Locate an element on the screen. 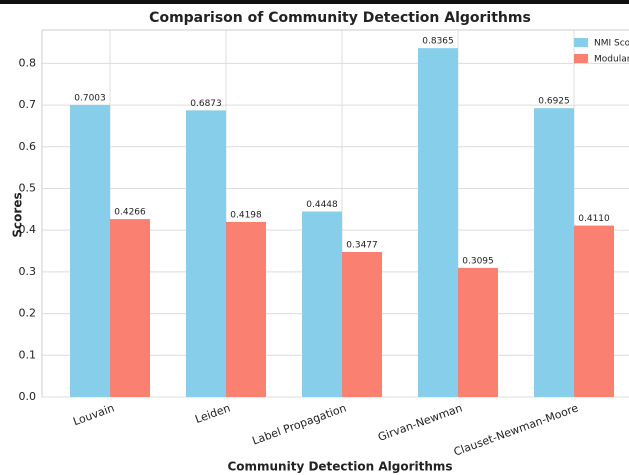 The image size is (629, 475). top-border is located at coordinates (314, 2).